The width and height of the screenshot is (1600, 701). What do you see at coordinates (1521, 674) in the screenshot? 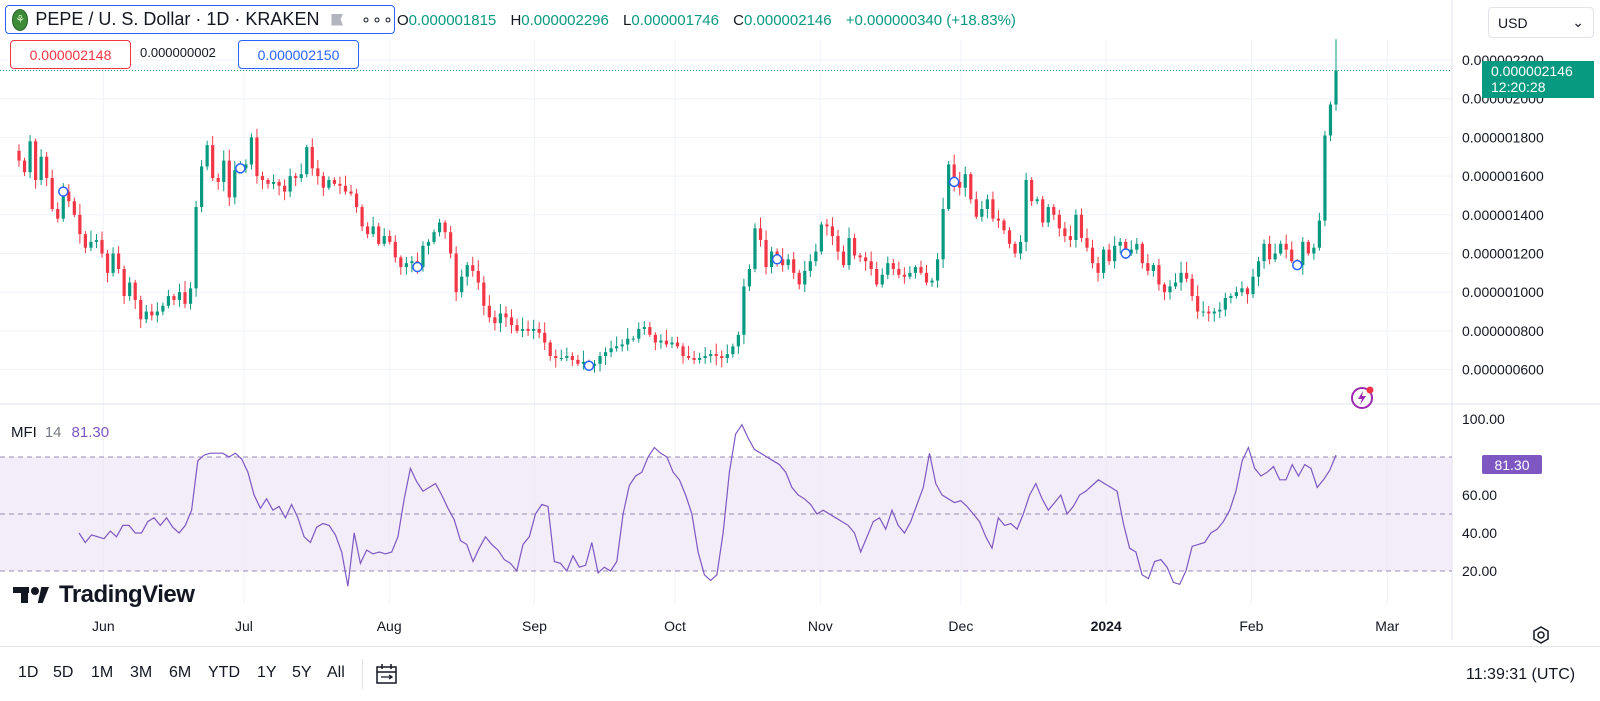
I see `utc-clock: 11:39:31 (UTC)` at bounding box center [1521, 674].